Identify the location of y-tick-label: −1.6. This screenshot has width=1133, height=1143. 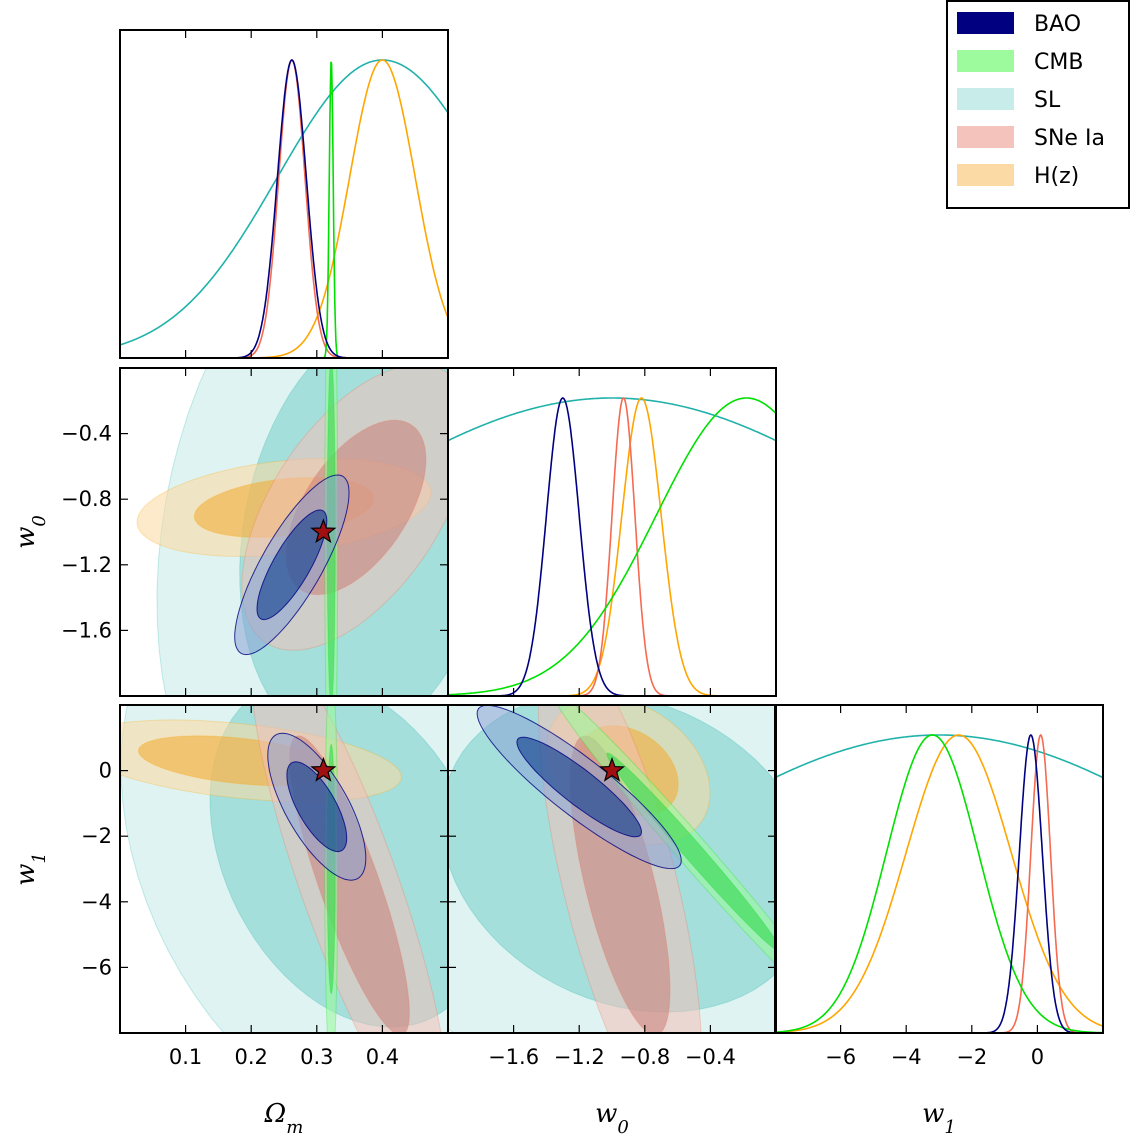
(86, 630).